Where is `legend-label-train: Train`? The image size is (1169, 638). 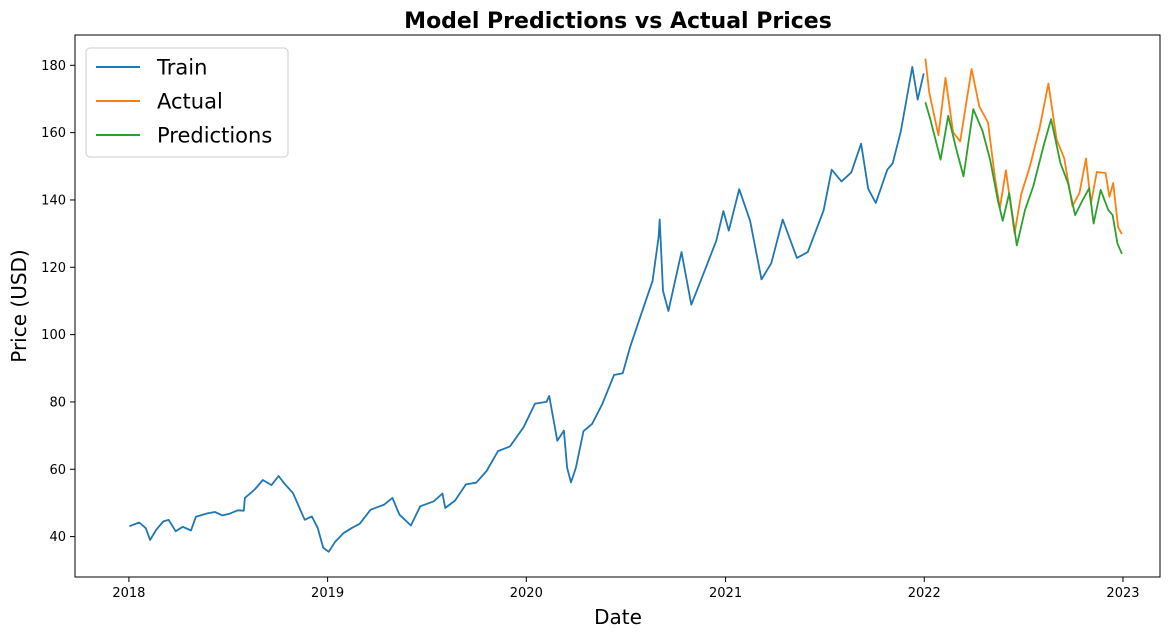 legend-label-train: Train is located at coordinates (181, 68).